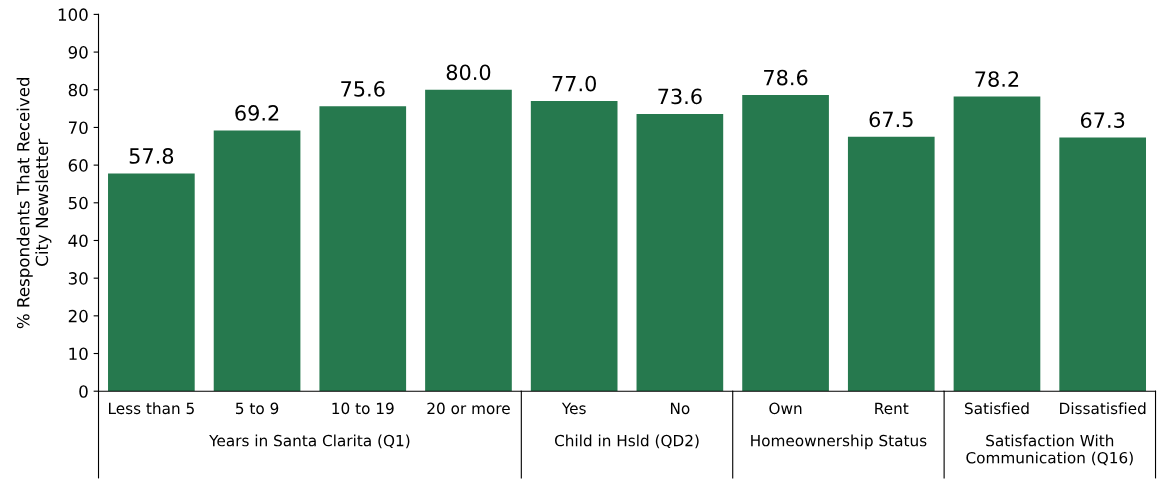 Image resolution: width=1159 pixels, height=480 pixels. Describe the element at coordinates (1103, 408) in the screenshot. I see `x-tick-label: Dissatisfied` at that location.